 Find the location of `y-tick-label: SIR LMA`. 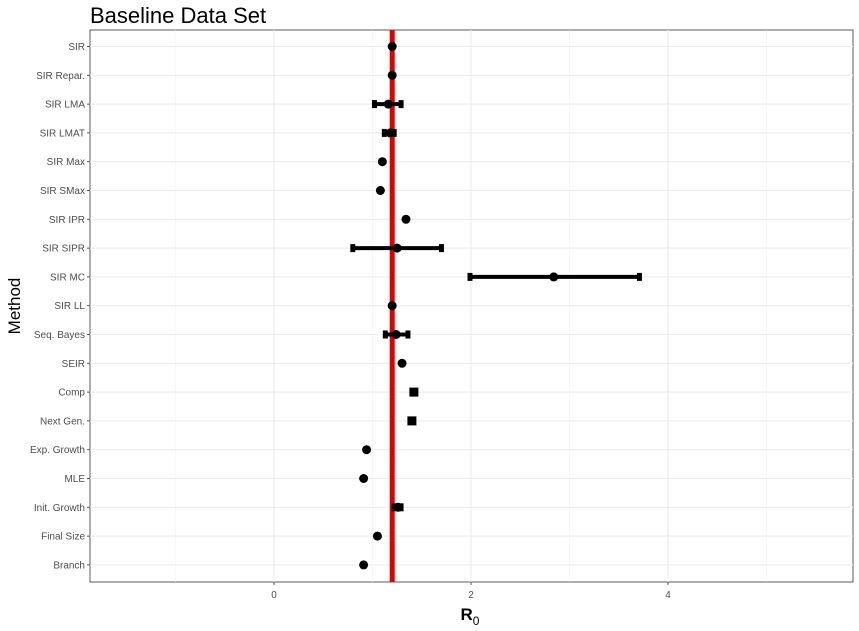

y-tick-label: SIR LMA is located at coordinates (65, 105).